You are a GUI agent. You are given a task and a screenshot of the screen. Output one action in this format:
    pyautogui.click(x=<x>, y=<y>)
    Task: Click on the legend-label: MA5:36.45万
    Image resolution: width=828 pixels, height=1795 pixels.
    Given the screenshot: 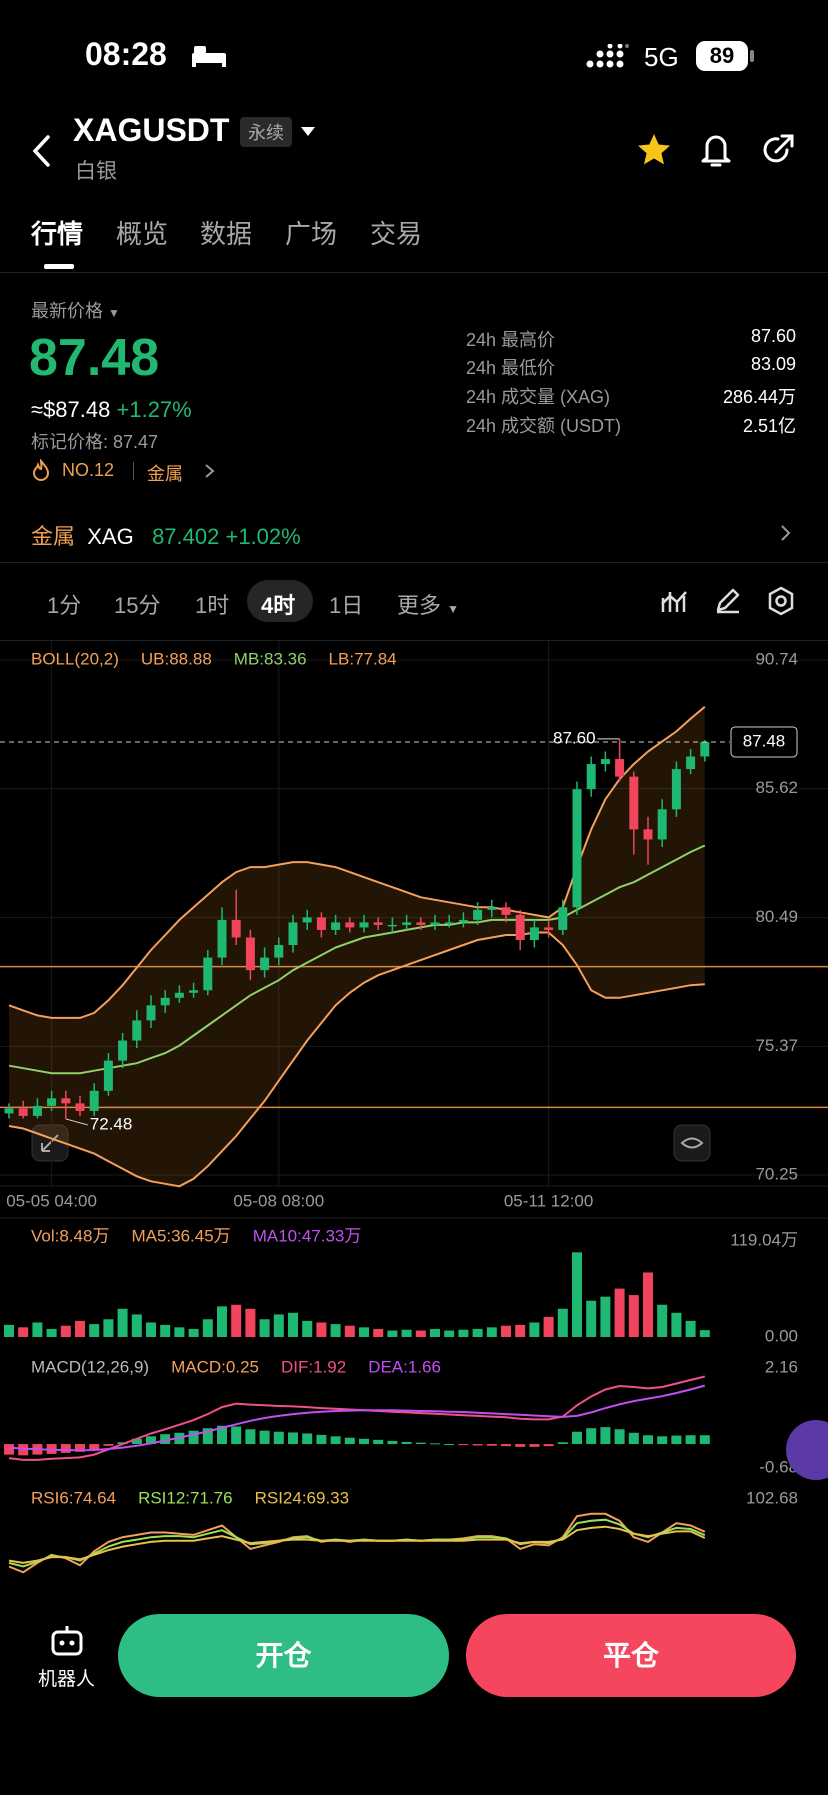 What is the action you would take?
    pyautogui.click(x=180, y=1235)
    